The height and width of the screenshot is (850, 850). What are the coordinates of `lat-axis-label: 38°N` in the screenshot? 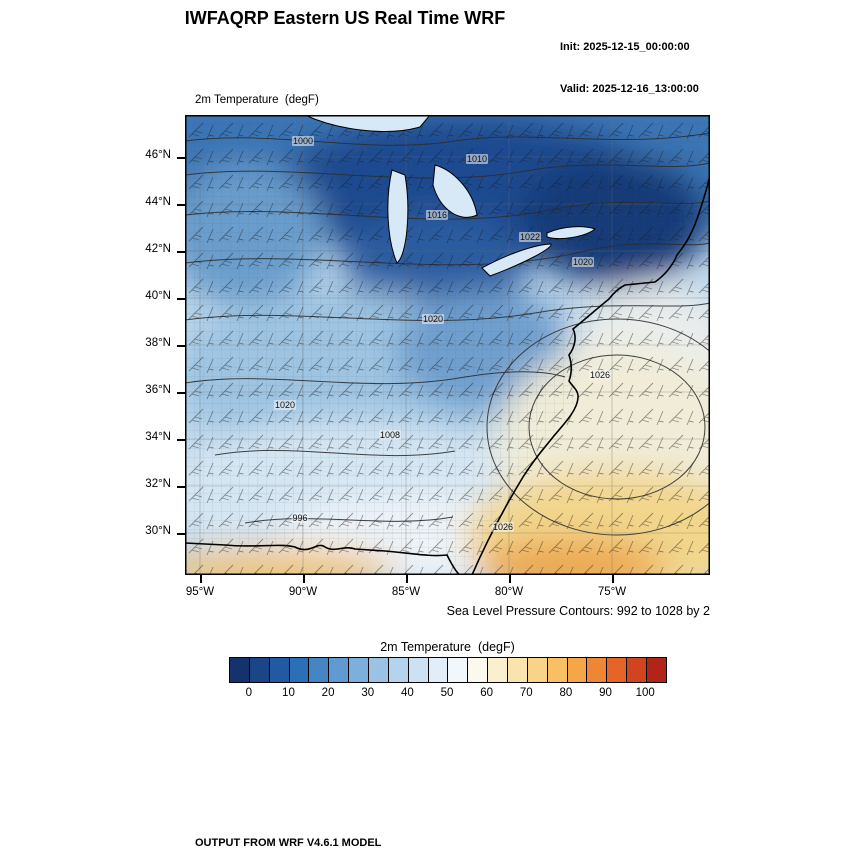 It's located at (158, 343).